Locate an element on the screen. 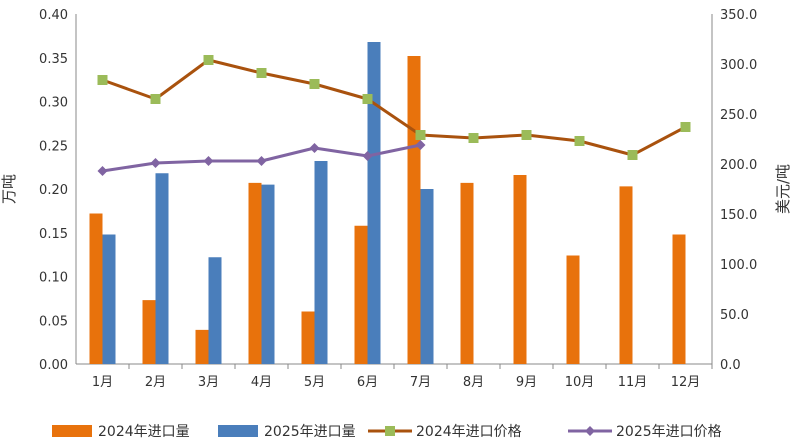 Image resolution: width=801 pixels, height=445 pixels. left-tick-label: 0.40 is located at coordinates (53, 15).